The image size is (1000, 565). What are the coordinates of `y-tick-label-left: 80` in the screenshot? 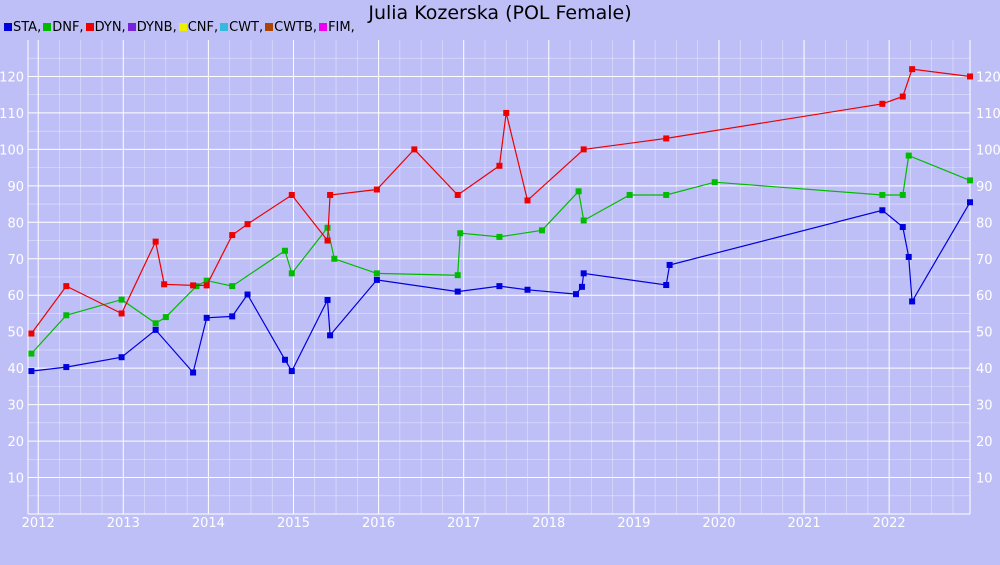 It's located at (15, 223).